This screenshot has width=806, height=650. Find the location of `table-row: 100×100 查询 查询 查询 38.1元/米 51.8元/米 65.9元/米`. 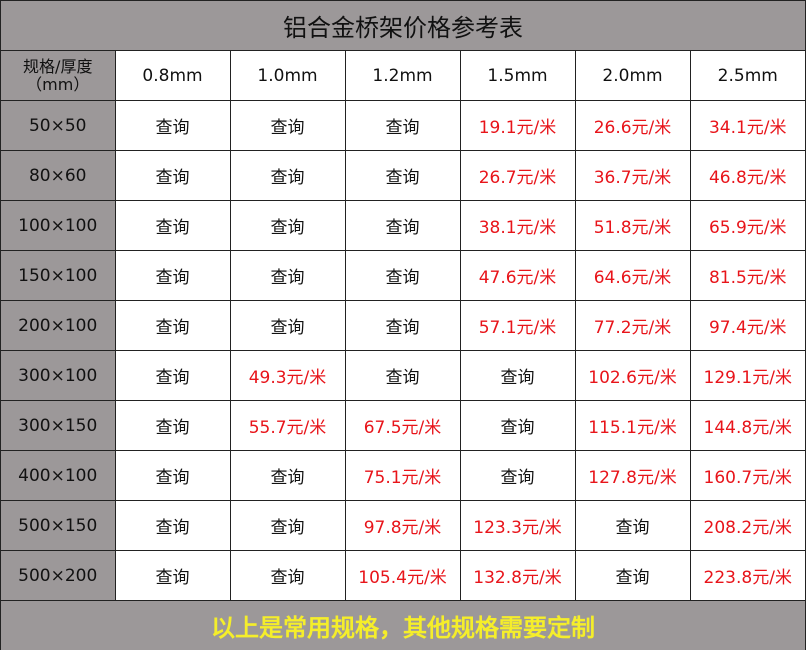

table-row: 100×100 查询 查询 查询 38.1元/米 51.8元/米 65.9元/米 is located at coordinates (403, 225).